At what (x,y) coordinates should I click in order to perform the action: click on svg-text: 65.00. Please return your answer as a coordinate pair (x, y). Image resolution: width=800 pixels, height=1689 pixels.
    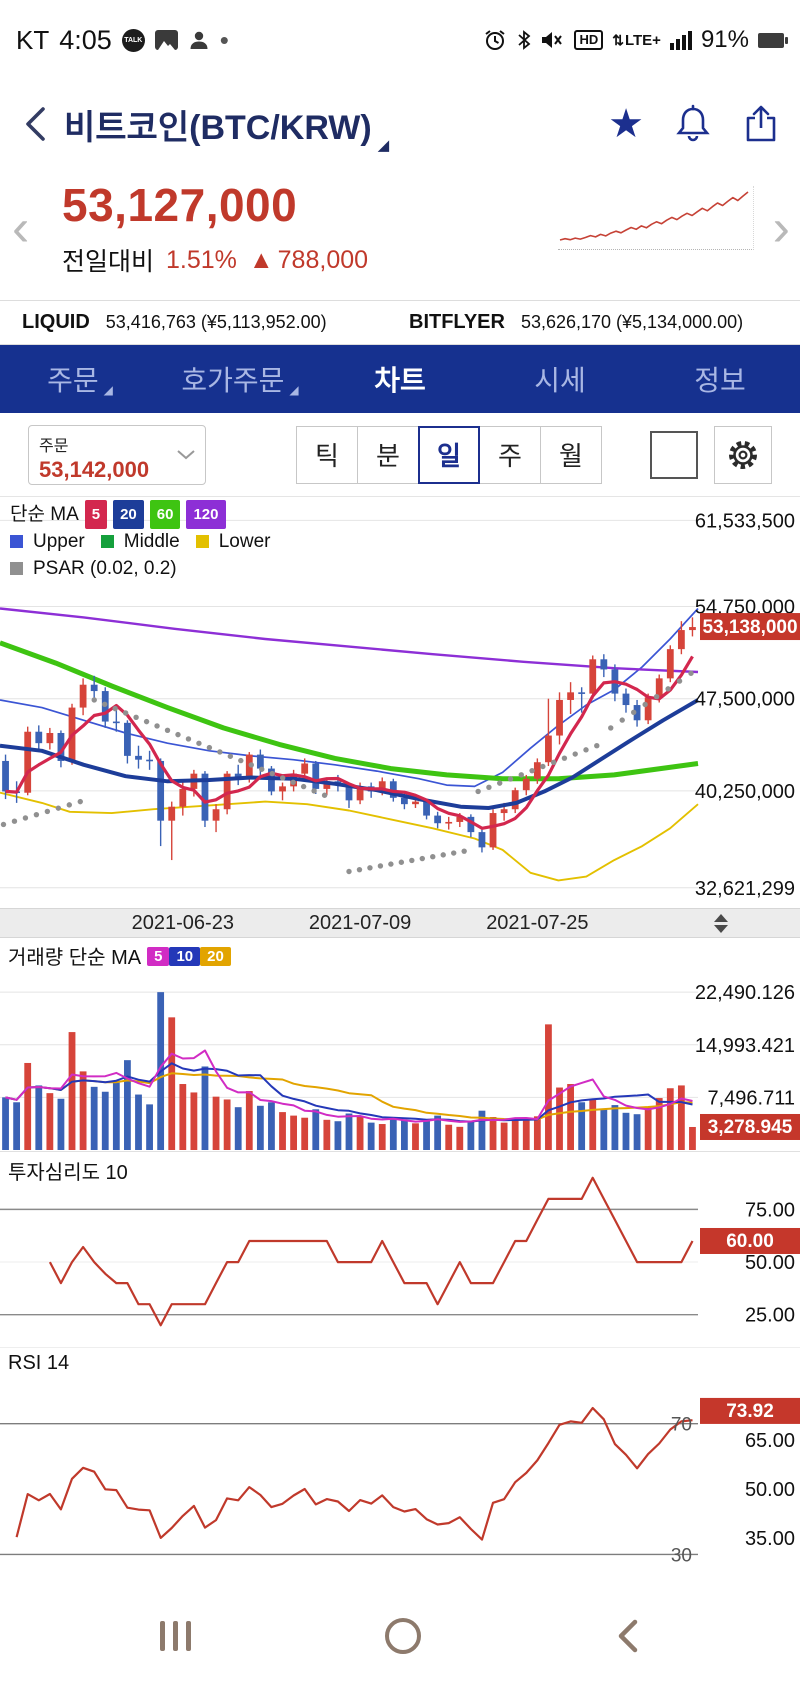
    Looking at the image, I should click on (770, 1441).